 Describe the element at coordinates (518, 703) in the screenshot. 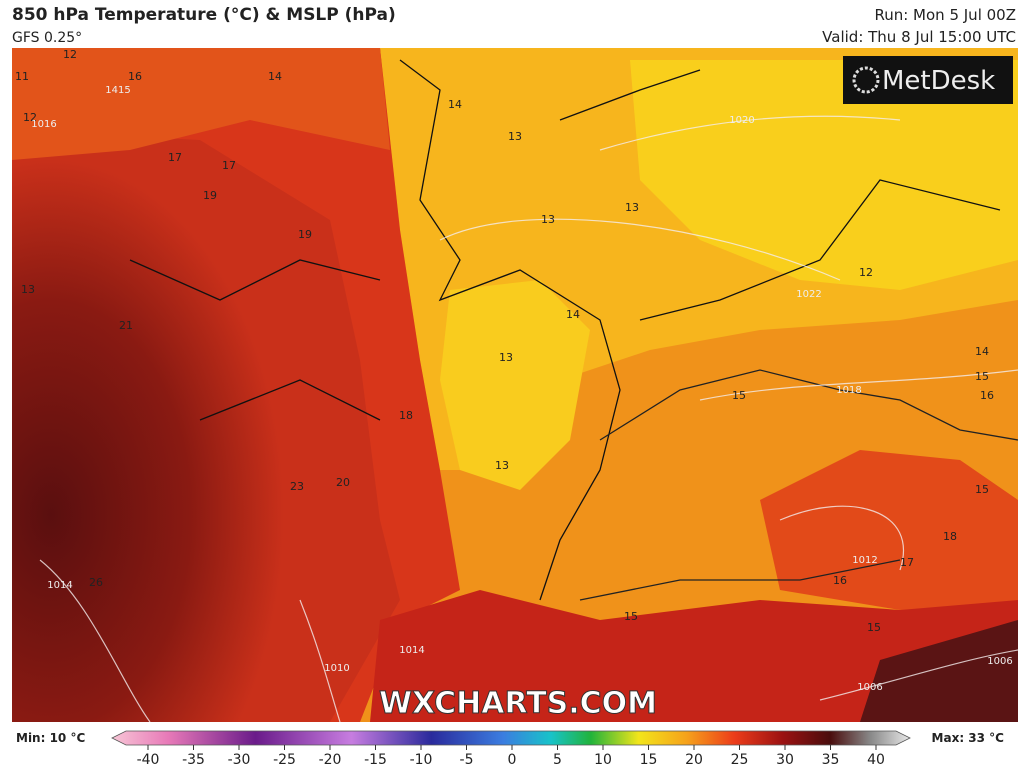

I see `watermark: WXCHARTS.COM` at that location.